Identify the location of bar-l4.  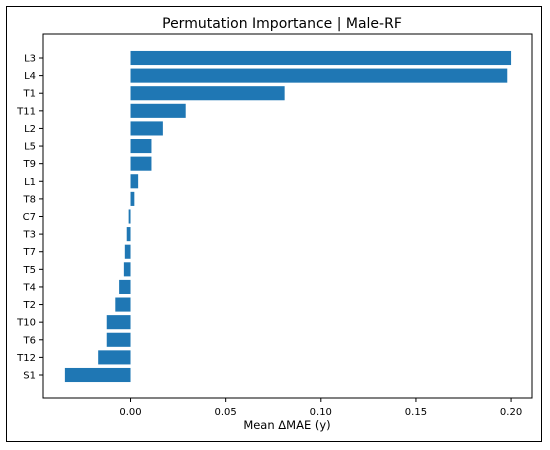
(319, 75).